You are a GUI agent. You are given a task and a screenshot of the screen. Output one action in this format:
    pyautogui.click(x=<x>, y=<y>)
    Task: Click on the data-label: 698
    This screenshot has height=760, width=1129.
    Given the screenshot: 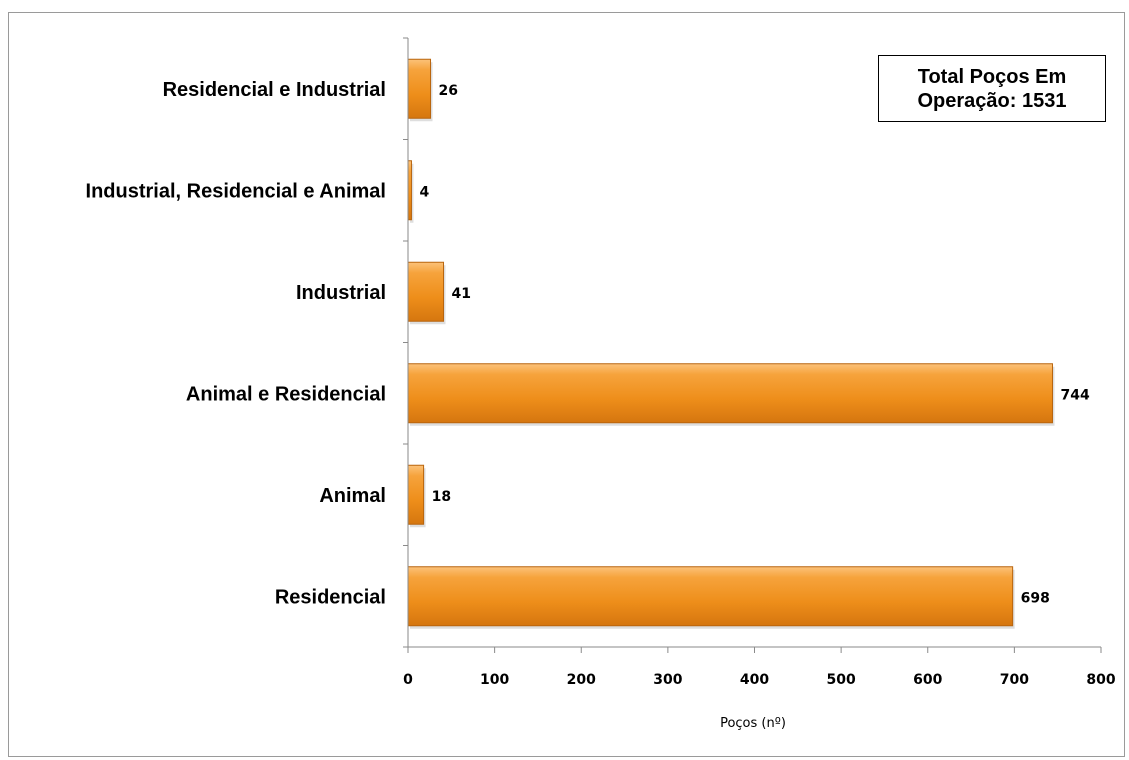 What is the action you would take?
    pyautogui.click(x=1035, y=598)
    